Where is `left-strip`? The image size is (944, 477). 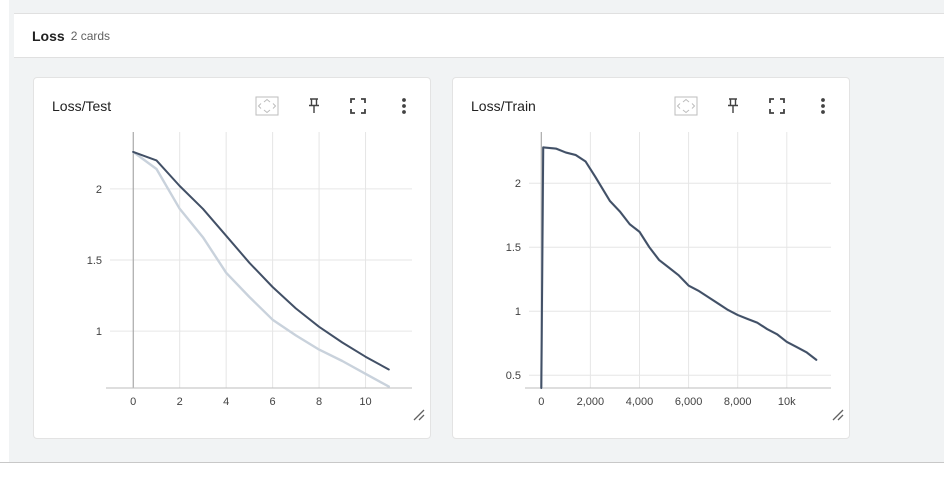
left-strip is located at coordinates (4, 231).